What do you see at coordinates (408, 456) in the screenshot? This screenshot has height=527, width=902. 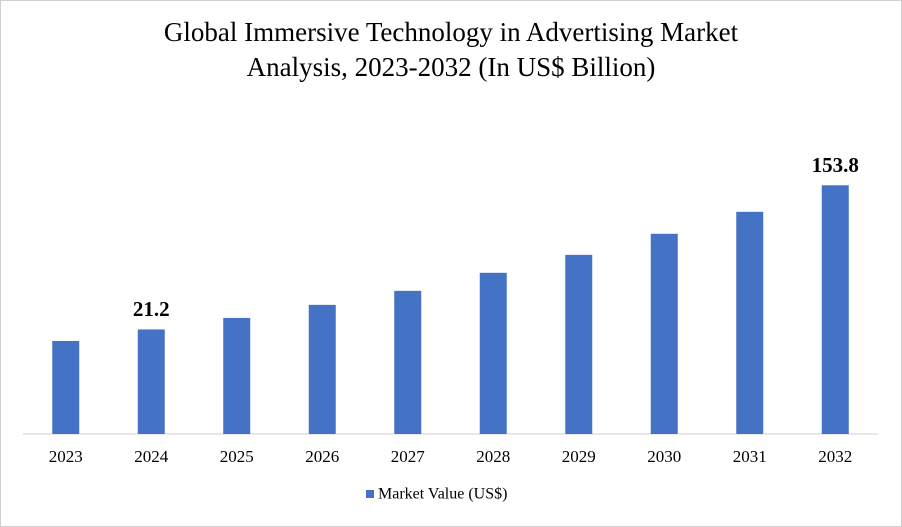 I see `x-tick-label: 2027` at bounding box center [408, 456].